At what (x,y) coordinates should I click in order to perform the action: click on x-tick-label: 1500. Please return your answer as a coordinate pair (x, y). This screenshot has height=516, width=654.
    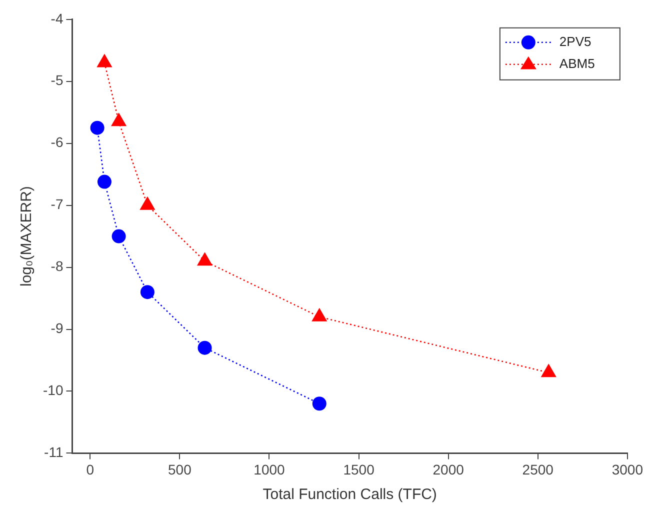
    Looking at the image, I should click on (359, 469).